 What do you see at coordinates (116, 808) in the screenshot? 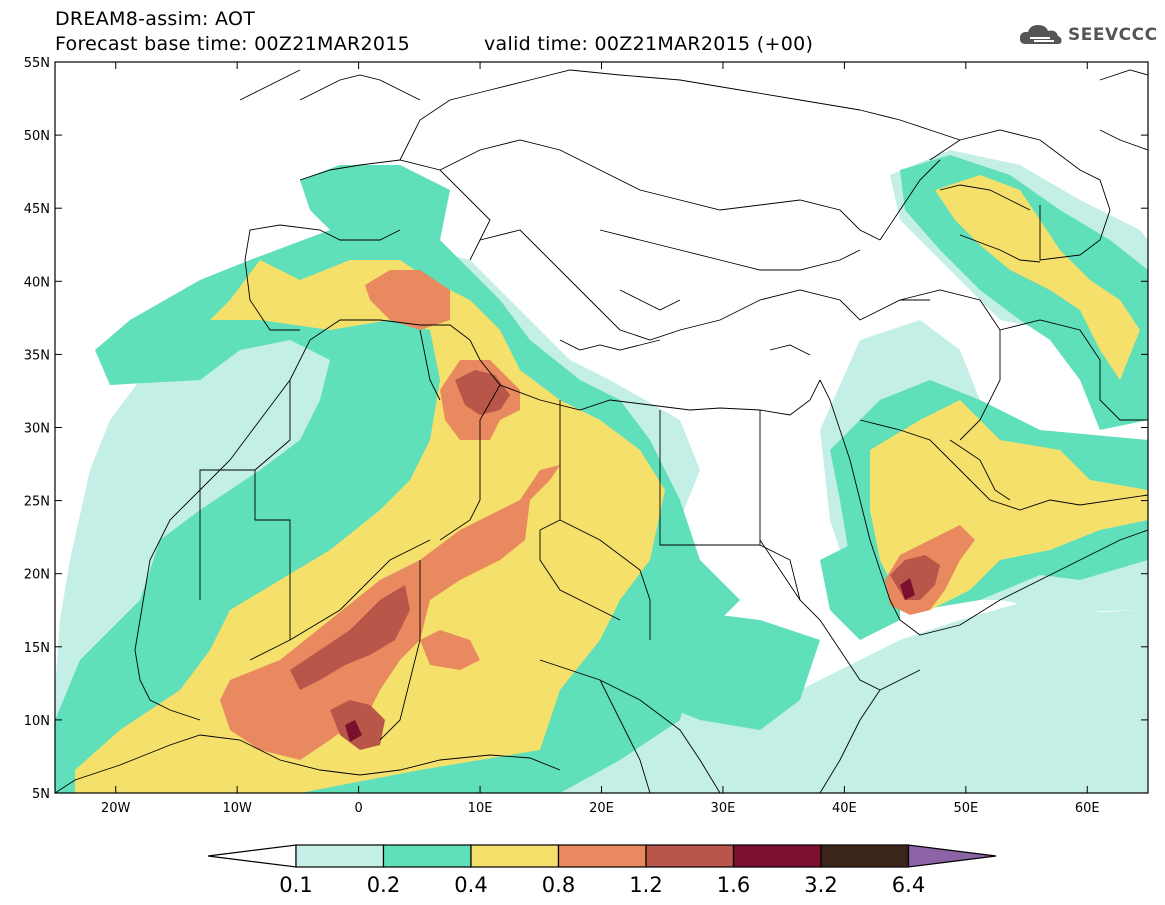
I see `lon-label: 20W` at bounding box center [116, 808].